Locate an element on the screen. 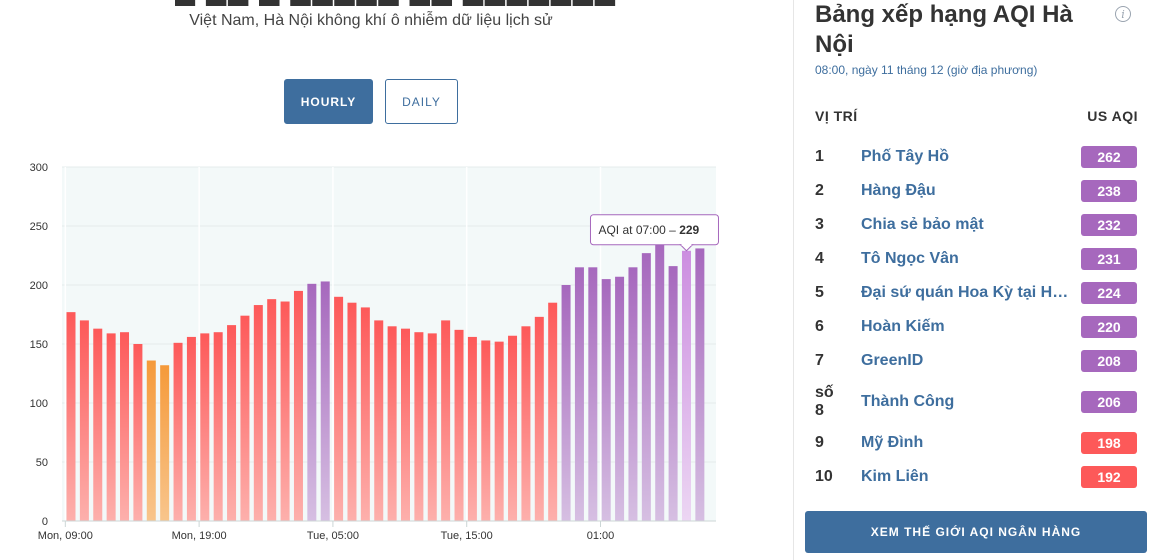 The image size is (1160, 560). ranking-row: số 8 Thành Công 206 is located at coordinates (976, 401).